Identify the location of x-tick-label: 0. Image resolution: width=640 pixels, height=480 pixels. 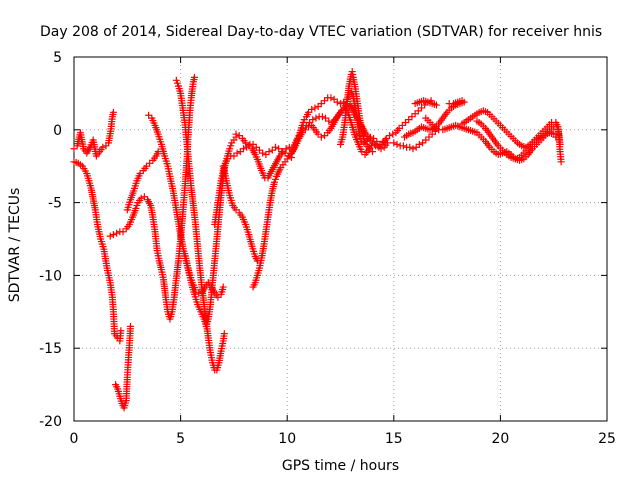
(74, 439).